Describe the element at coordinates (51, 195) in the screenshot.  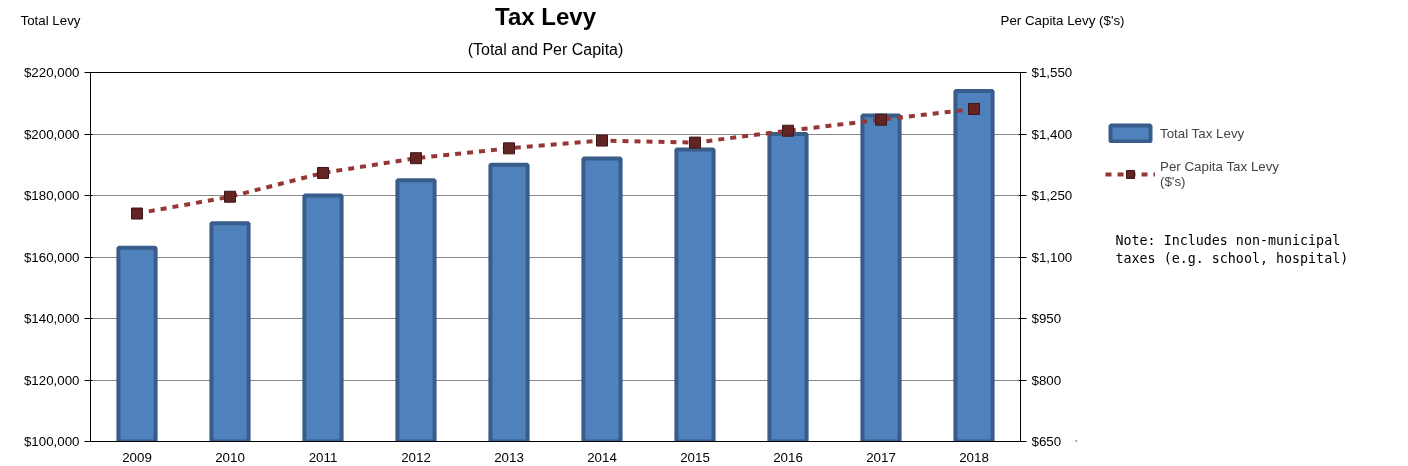
I see `y-tick-label: $180,000` at that location.